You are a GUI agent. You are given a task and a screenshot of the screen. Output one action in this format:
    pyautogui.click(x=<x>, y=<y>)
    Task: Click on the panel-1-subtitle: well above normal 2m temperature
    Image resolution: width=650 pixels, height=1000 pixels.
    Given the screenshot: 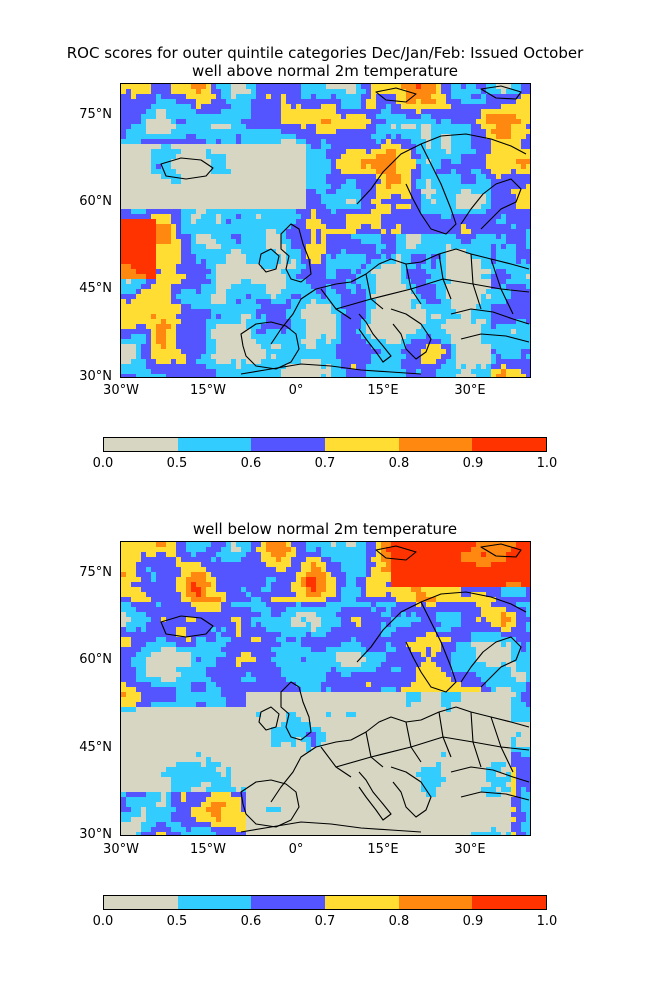 What is the action you would take?
    pyautogui.click(x=325, y=71)
    